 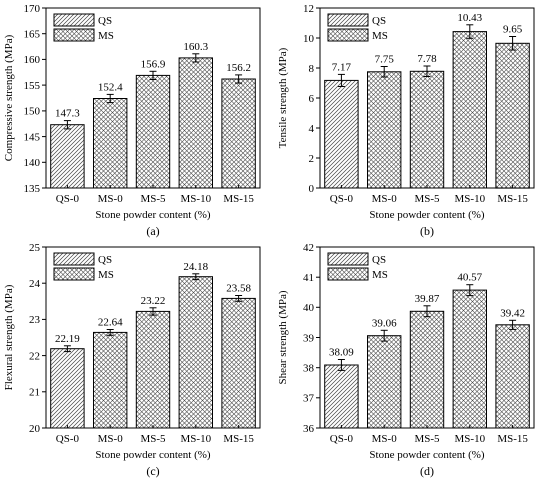 I want to click on y-tick-label: 160, so click(x=32, y=60).